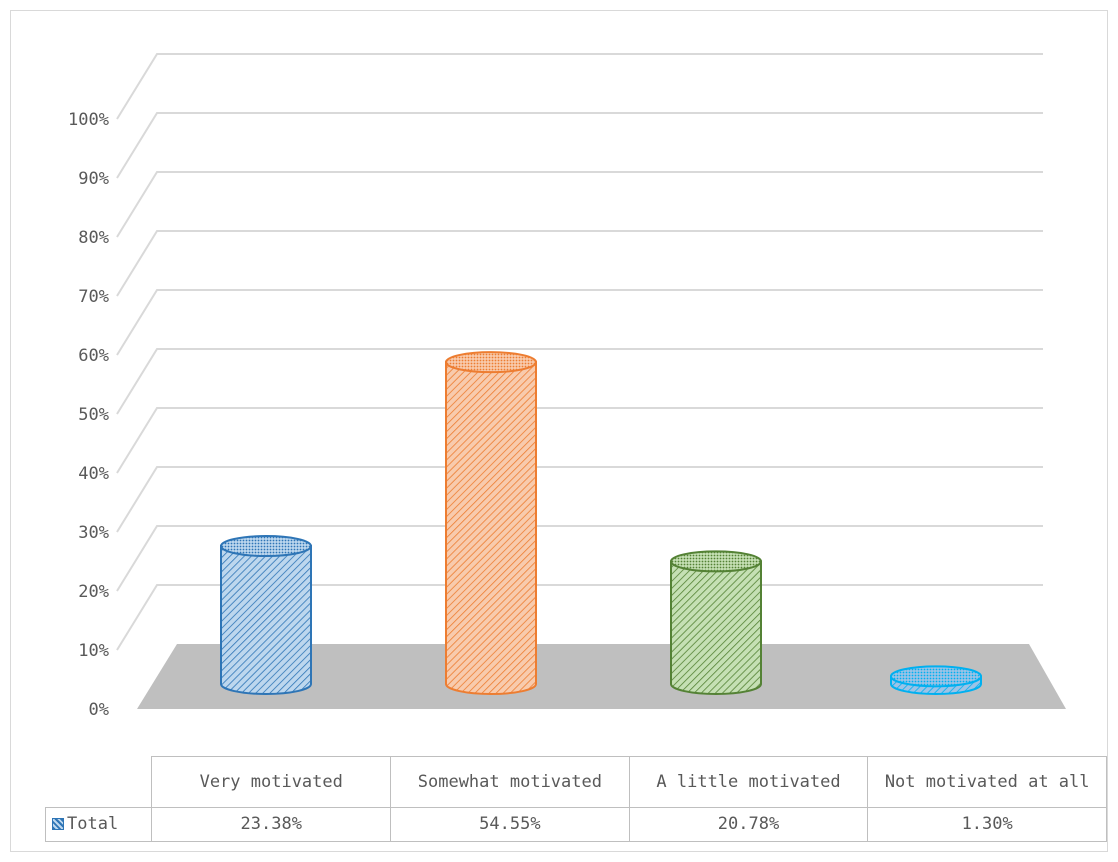 The height and width of the screenshot is (862, 1118). Describe the element at coordinates (99, 782) in the screenshot. I see `table-corner` at that location.